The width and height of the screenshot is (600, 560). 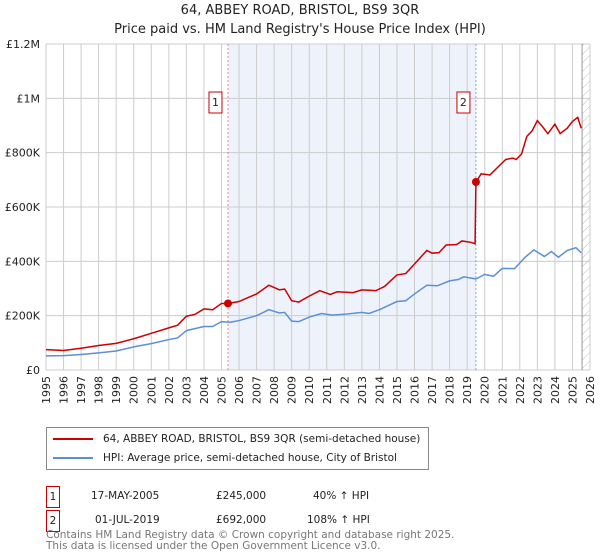 What do you see at coordinates (520, 390) in the screenshot?
I see `x-tick-label: 2022` at bounding box center [520, 390].